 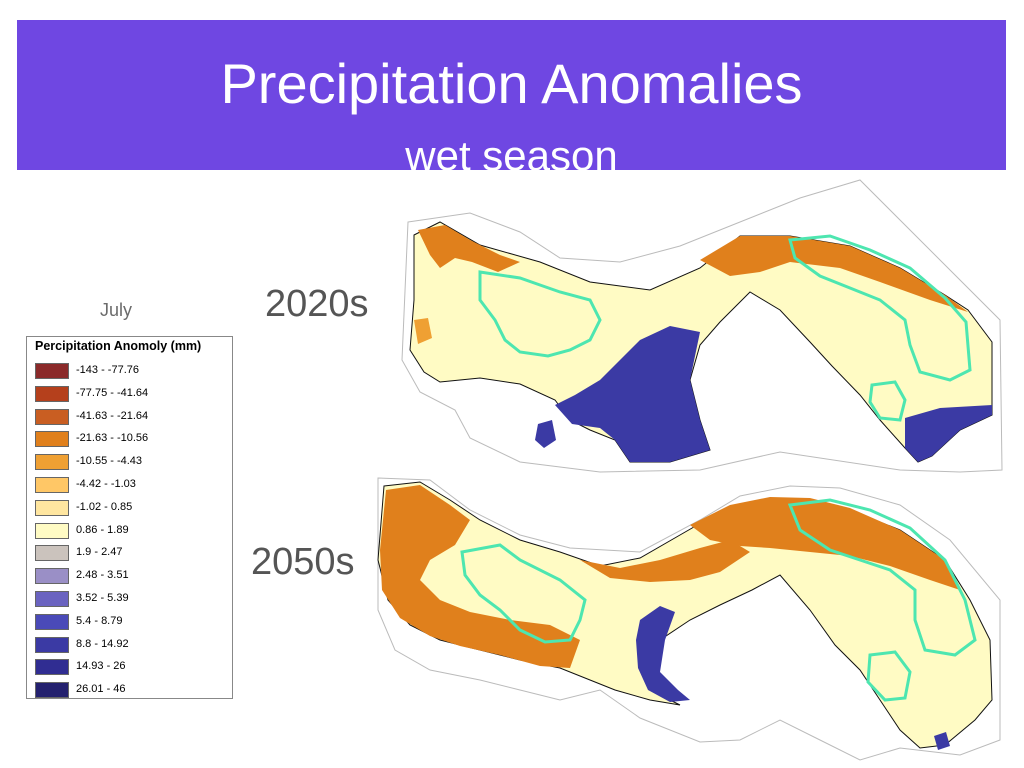 What do you see at coordinates (942, 741) in the screenshot?
I see `anomaly-blue-tip` at bounding box center [942, 741].